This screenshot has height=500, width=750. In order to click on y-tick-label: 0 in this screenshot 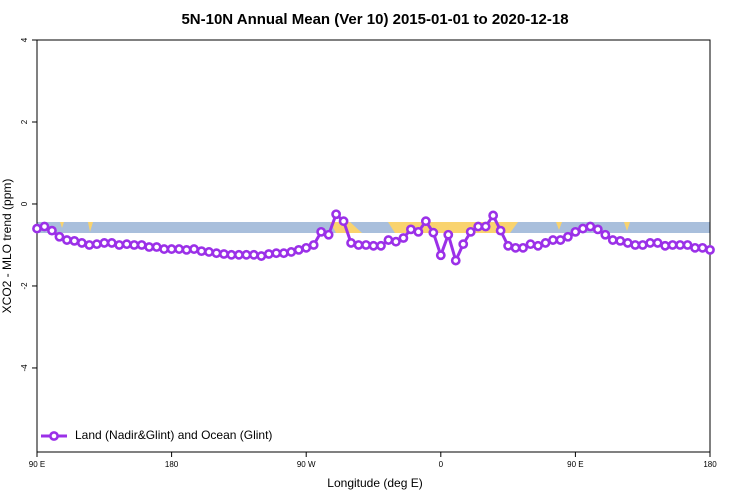, I will do `click(24, 203)`.